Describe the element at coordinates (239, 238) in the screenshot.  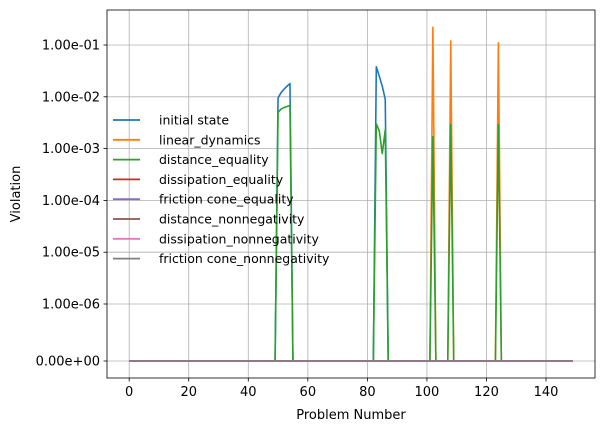
I see `legend-entry-label: dissipation_nonnegativity` at that location.